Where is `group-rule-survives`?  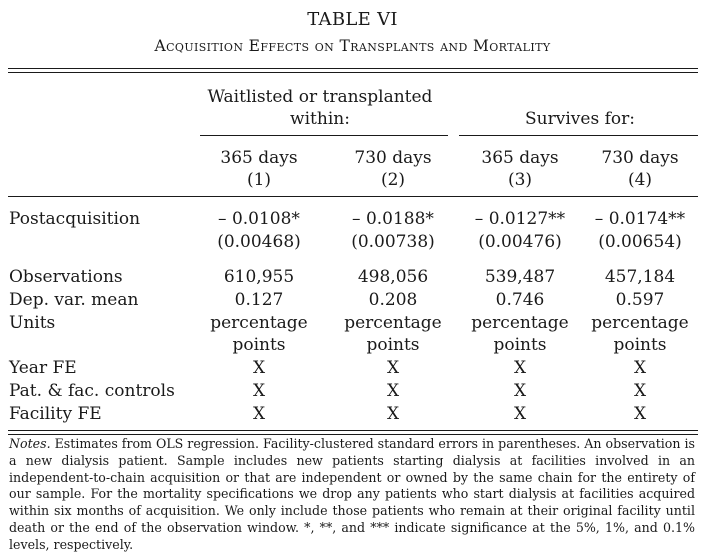
group-rule-survives is located at coordinates (578, 135).